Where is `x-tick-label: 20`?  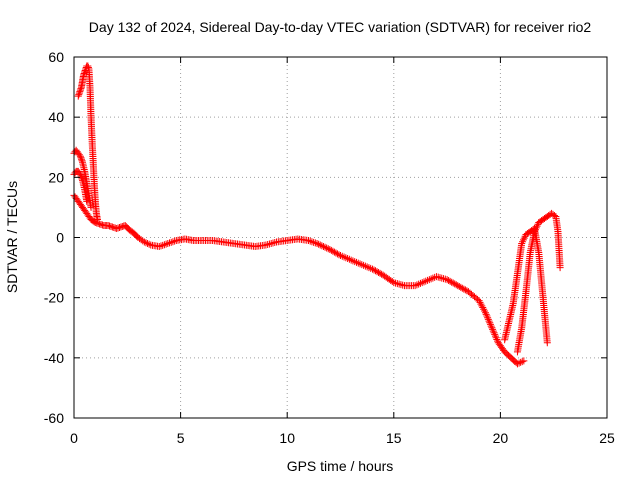
x-tick-label: 20 is located at coordinates (501, 438).